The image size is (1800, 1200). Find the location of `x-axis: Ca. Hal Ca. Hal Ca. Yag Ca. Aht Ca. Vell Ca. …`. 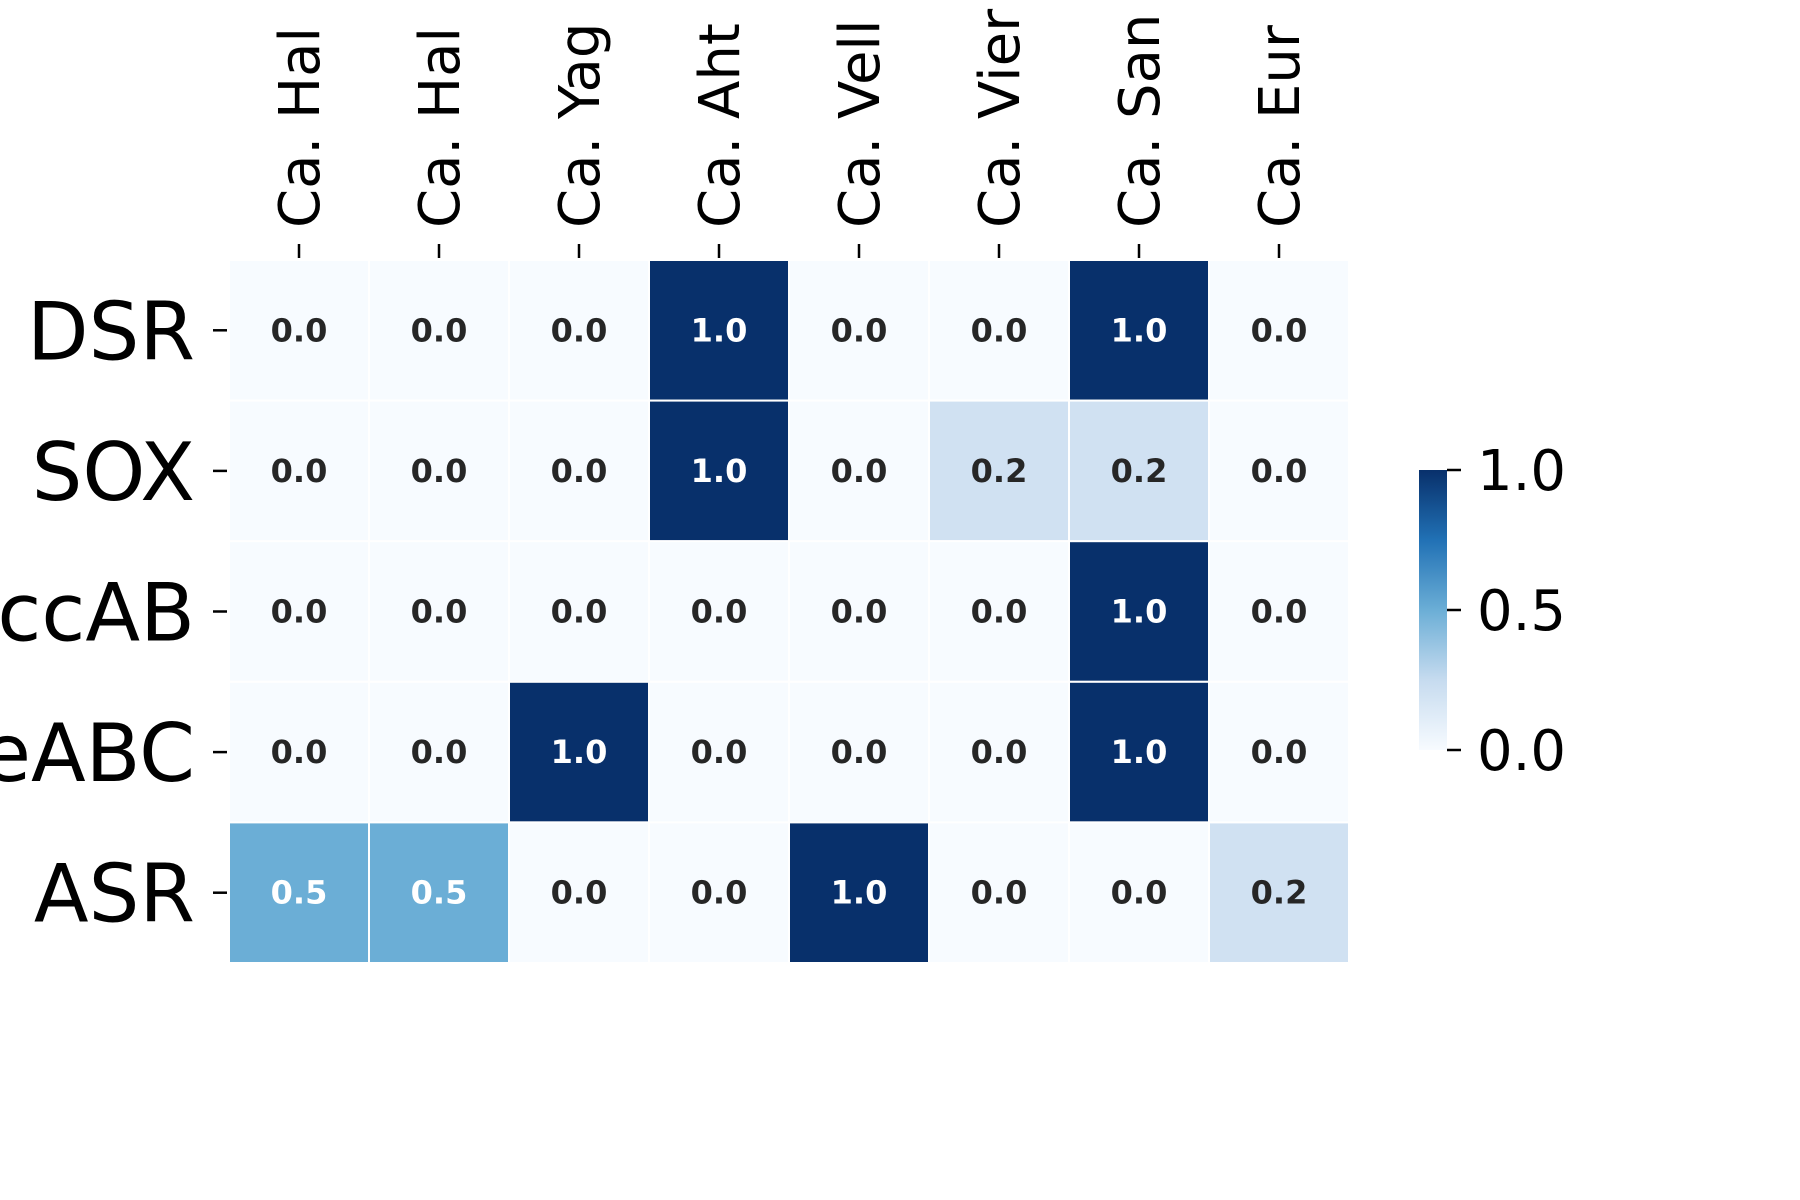

x-axis: Ca. Hal Ca. Hal Ca. Yag Ca. Aht Ca. Vell Ca. … is located at coordinates (790, 133).